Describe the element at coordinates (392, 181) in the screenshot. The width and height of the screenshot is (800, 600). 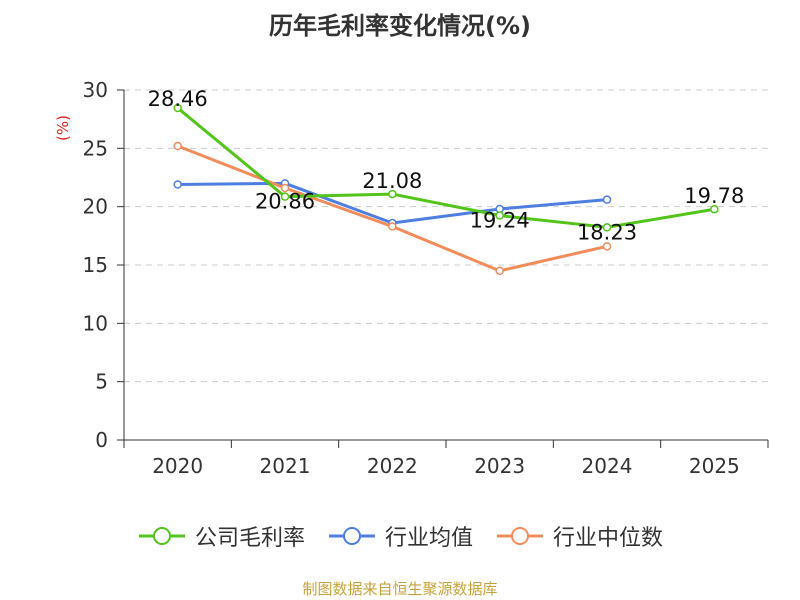
I see `data-label: 21.08` at that location.